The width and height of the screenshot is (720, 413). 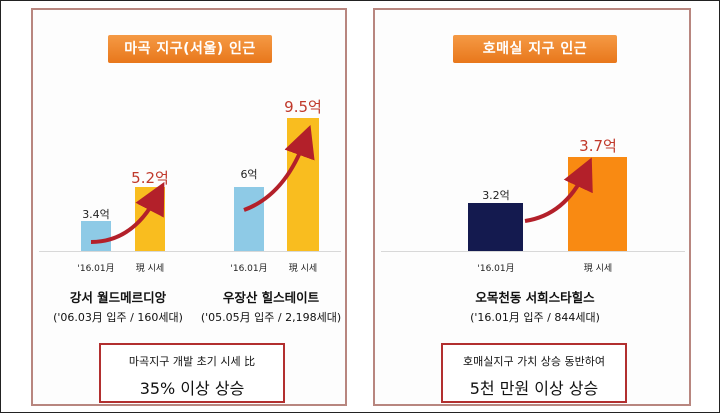 I want to click on project-seohui-name: 오목천동 서희스타힐스, so click(x=535, y=297).